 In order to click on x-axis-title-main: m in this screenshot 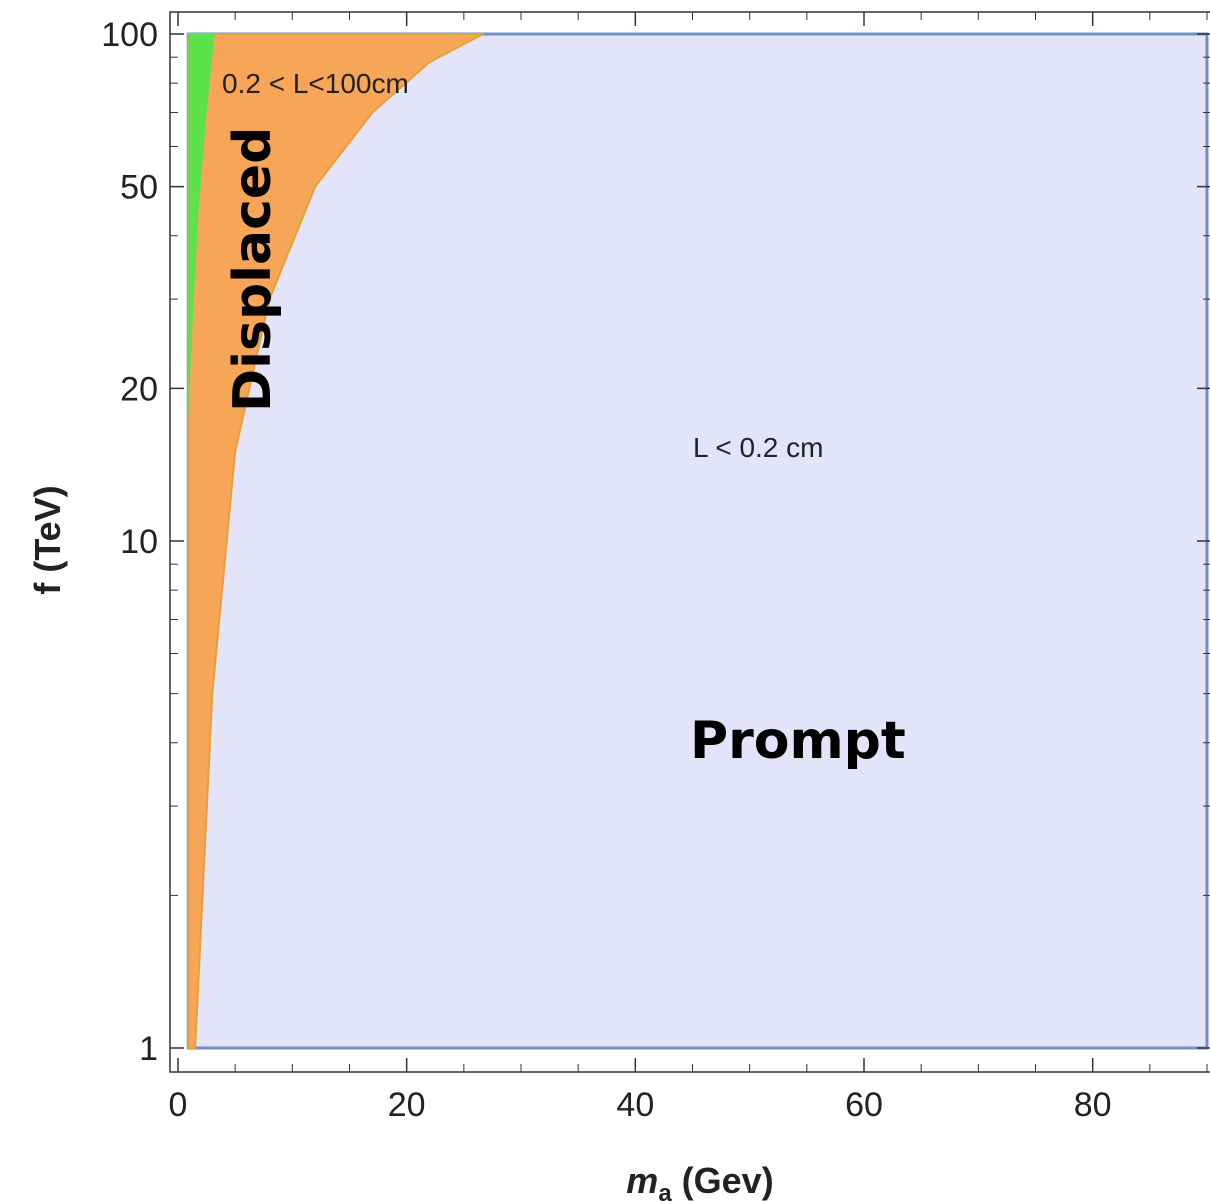, I will do `click(642, 1180)`.